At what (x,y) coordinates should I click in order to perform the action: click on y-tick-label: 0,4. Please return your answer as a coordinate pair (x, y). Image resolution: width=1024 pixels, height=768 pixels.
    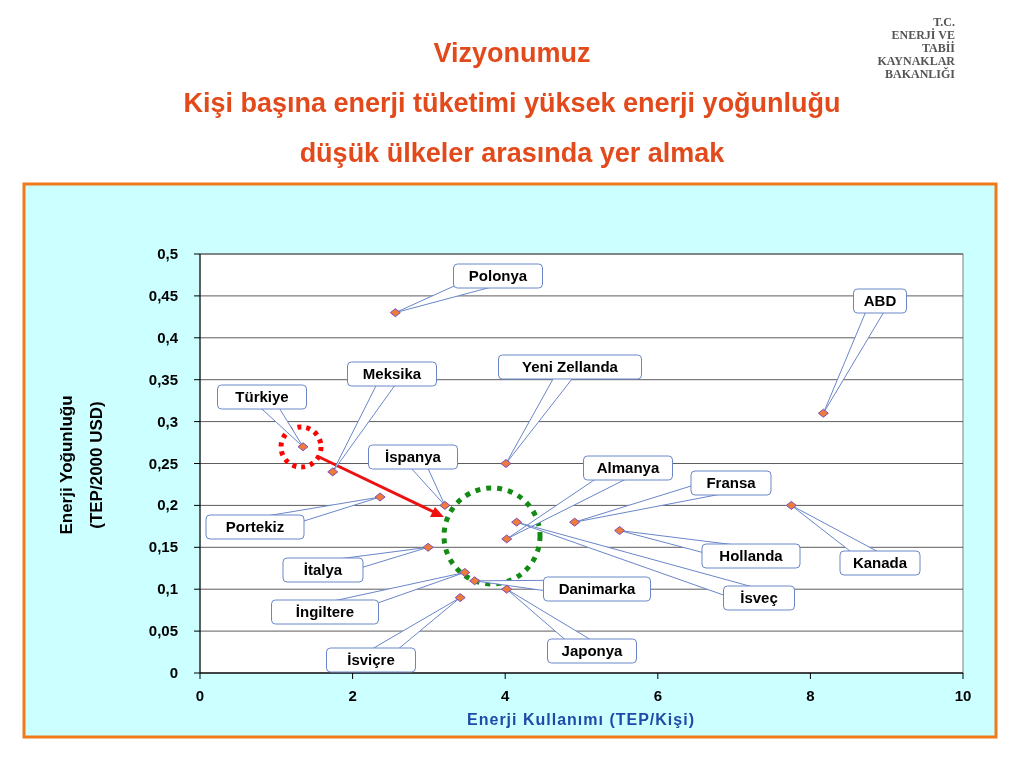
    Looking at the image, I should click on (168, 337).